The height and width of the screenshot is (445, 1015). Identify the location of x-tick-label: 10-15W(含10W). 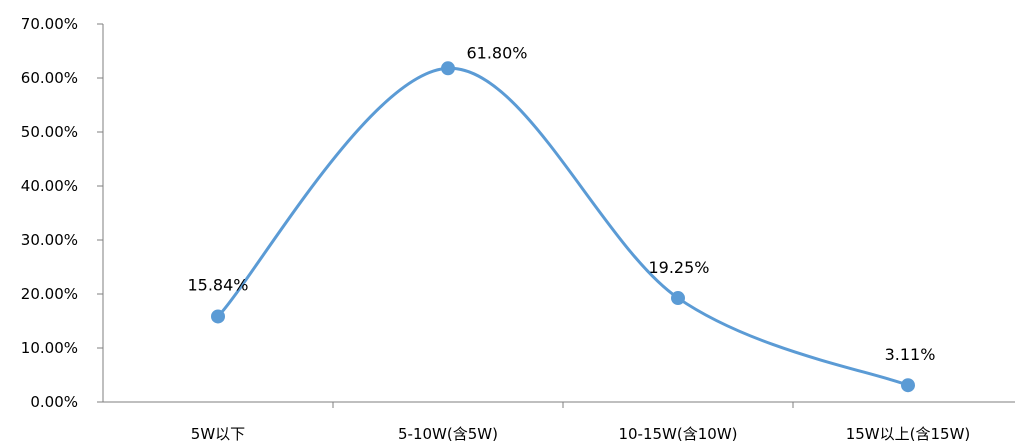
(677, 434).